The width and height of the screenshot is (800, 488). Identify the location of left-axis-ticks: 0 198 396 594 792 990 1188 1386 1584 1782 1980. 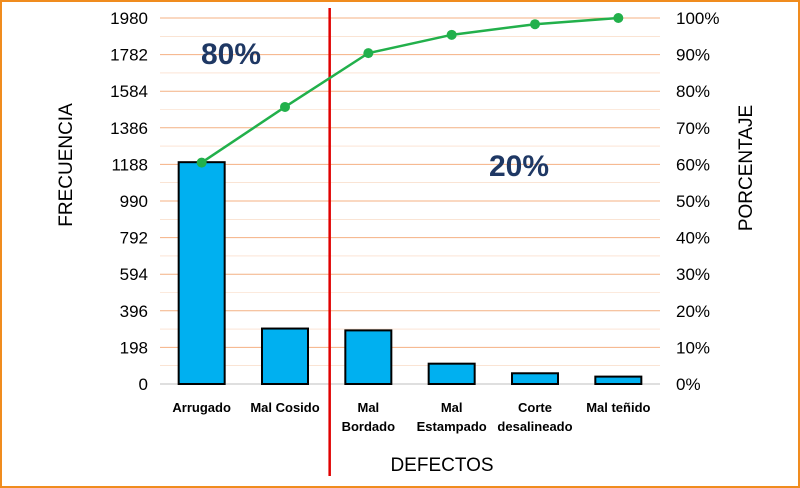
(129, 201).